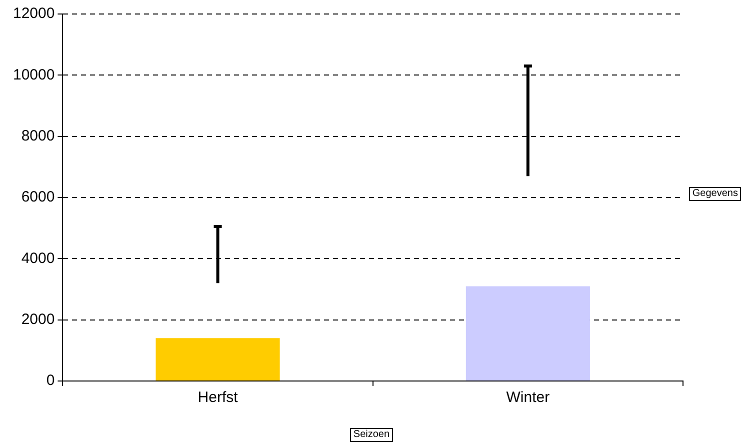  I want to click on y-tick-label: 2000, so click(38, 319).